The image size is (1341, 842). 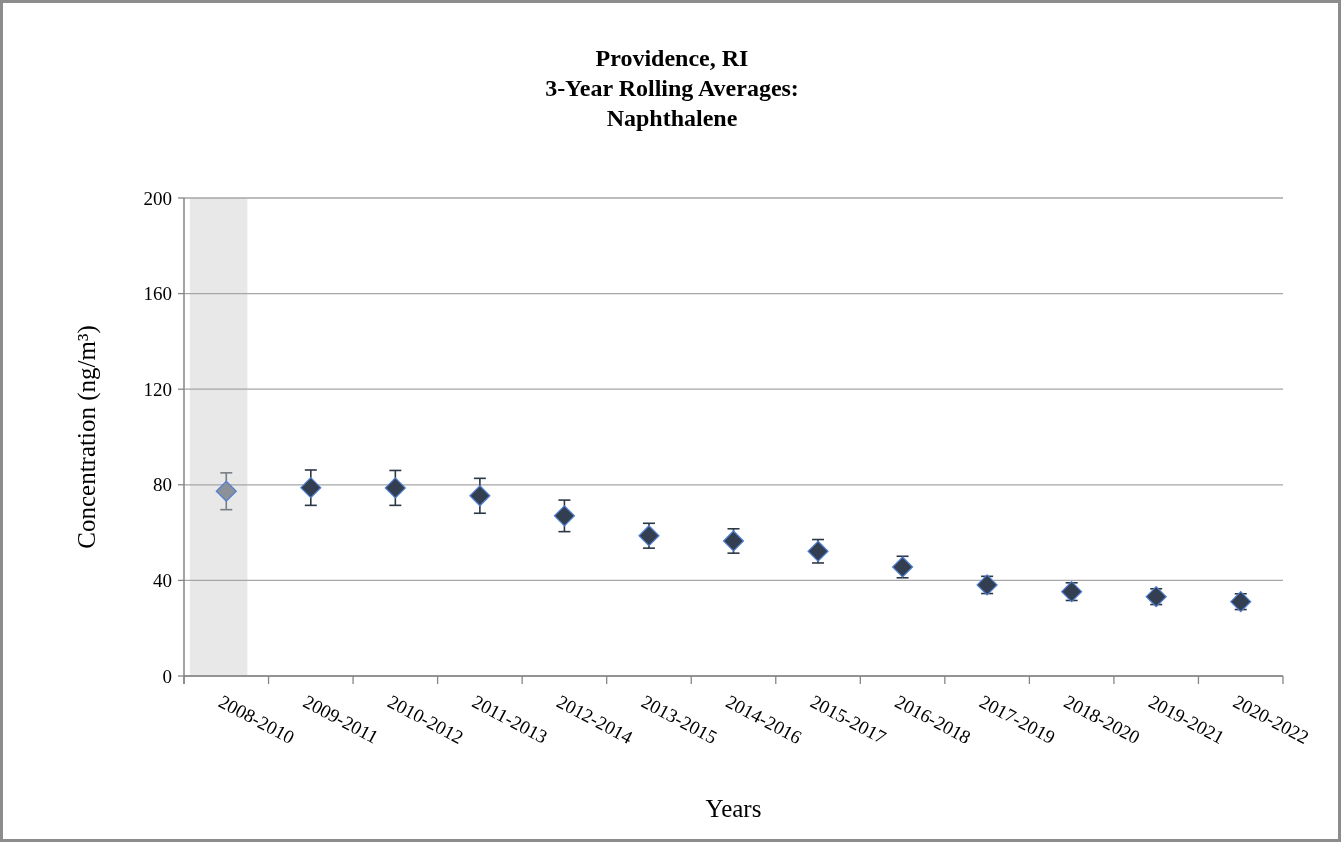 What do you see at coordinates (157, 294) in the screenshot?
I see `y-tick-label: 160` at bounding box center [157, 294].